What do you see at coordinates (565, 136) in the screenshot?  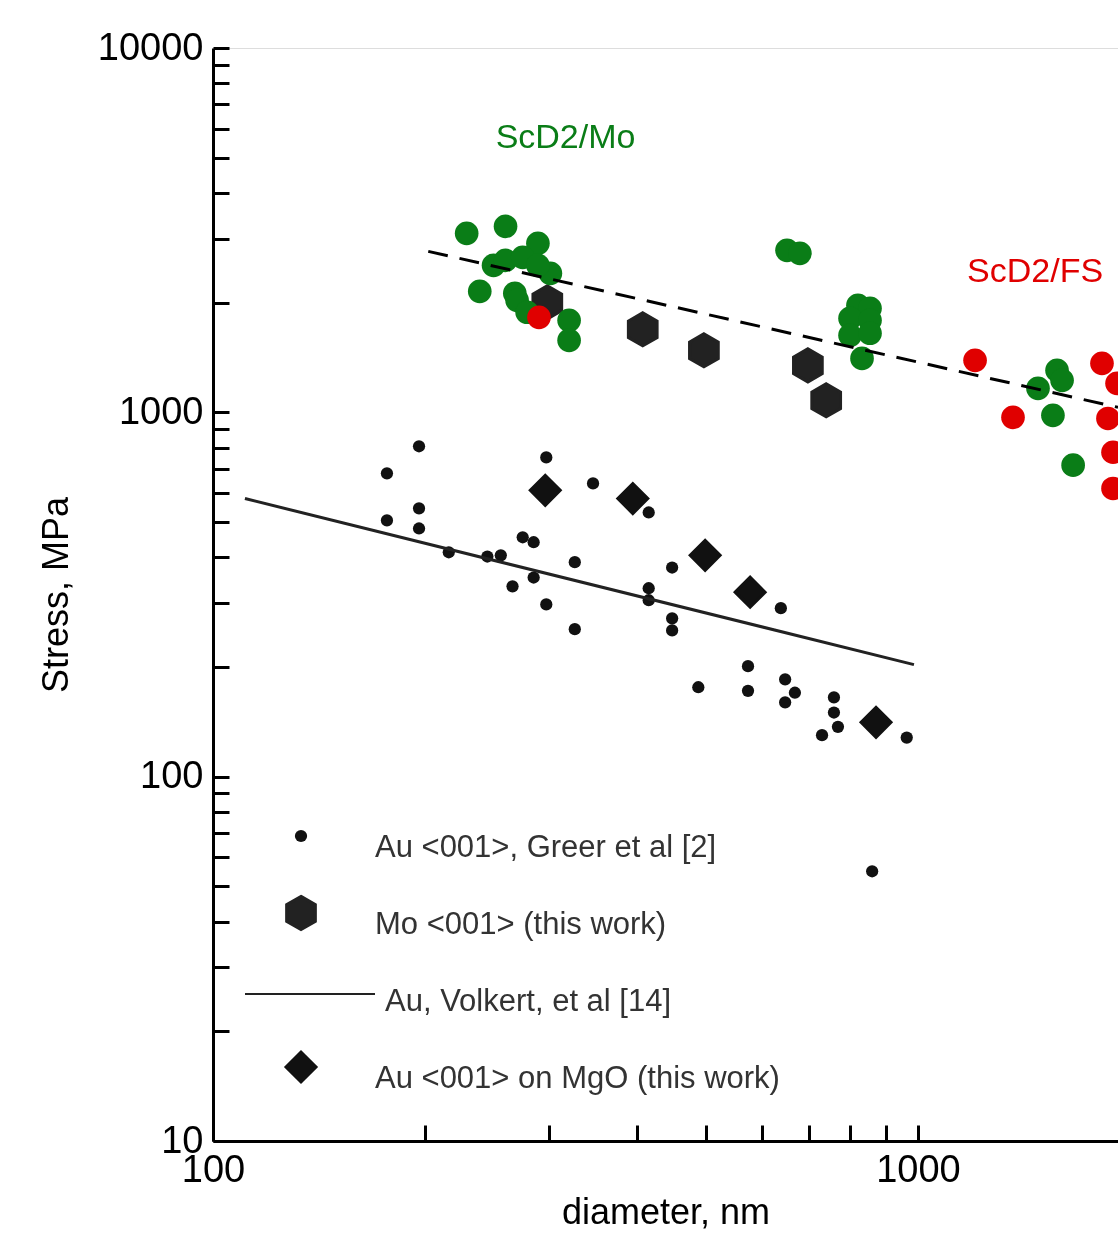 I see `series-label: ScD2/Mo` at bounding box center [565, 136].